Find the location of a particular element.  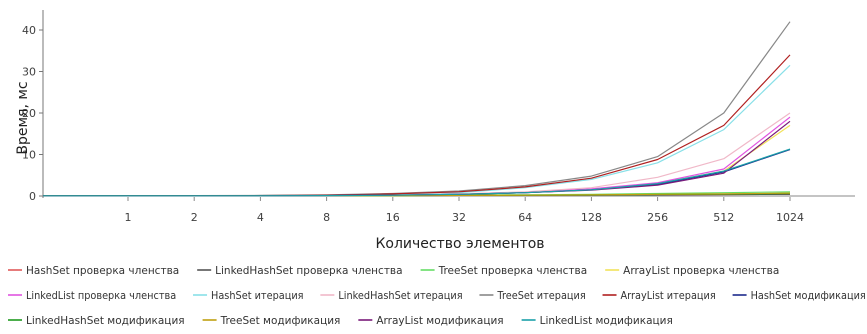

y-tick-label: 40 is located at coordinates (29, 30).